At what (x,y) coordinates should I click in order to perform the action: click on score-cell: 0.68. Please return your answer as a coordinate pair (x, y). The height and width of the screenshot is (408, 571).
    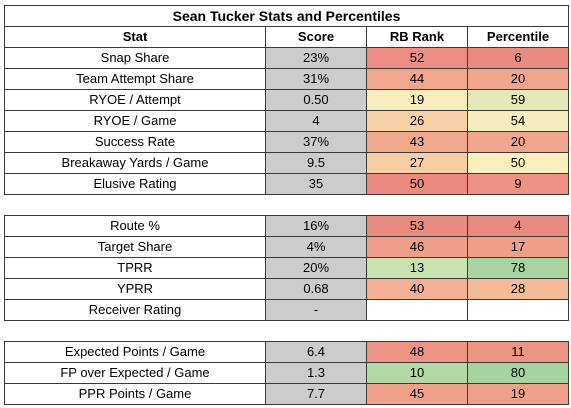
    Looking at the image, I should click on (316, 289).